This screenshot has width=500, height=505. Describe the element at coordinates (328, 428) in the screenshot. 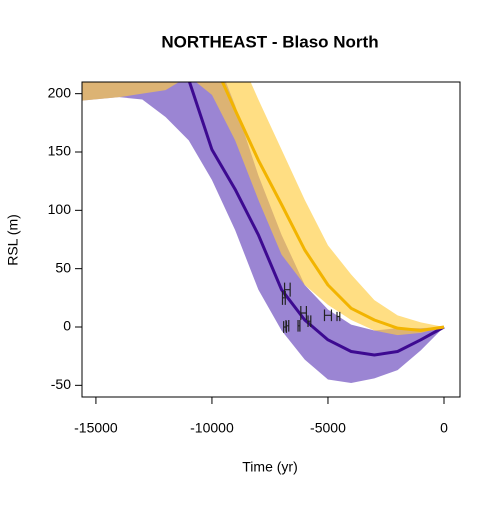

I see `x-tick-label: -5000` at that location.